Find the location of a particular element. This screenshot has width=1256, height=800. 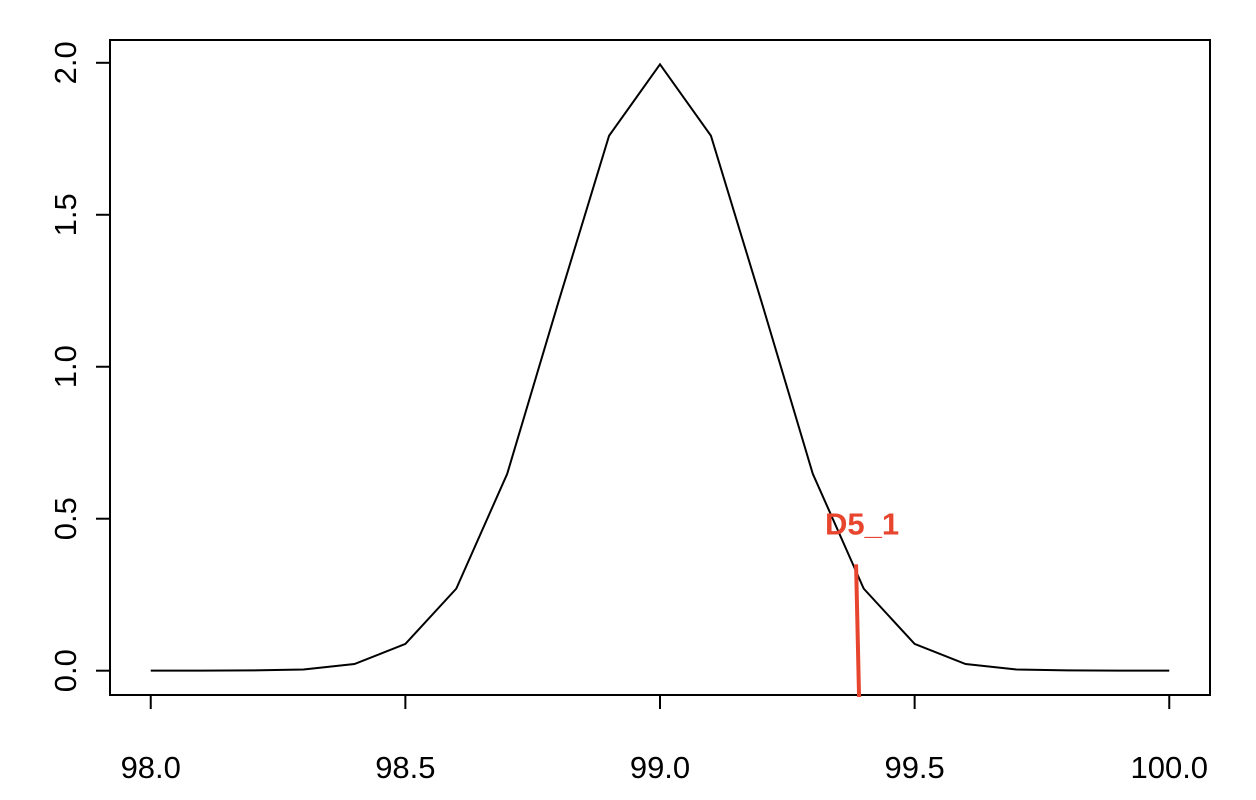

x-tick-label: 99.5 is located at coordinates (914, 767).